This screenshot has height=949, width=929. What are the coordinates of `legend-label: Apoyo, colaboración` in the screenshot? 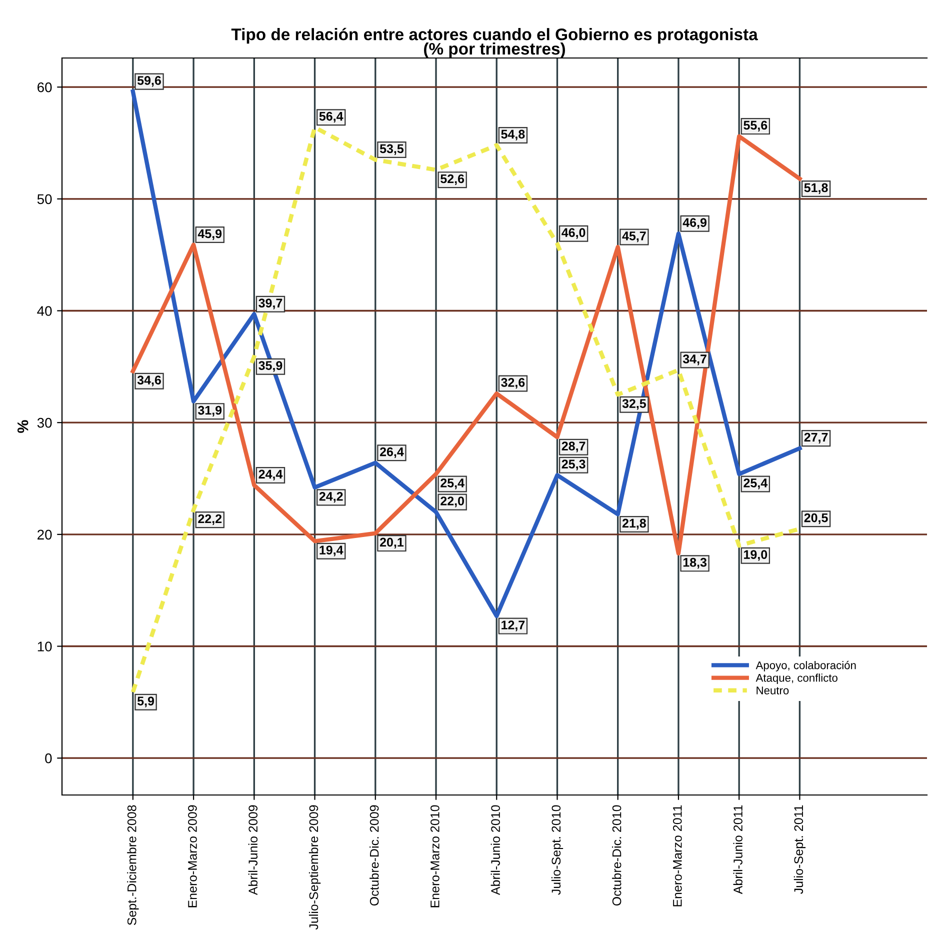 It's located at (806, 666).